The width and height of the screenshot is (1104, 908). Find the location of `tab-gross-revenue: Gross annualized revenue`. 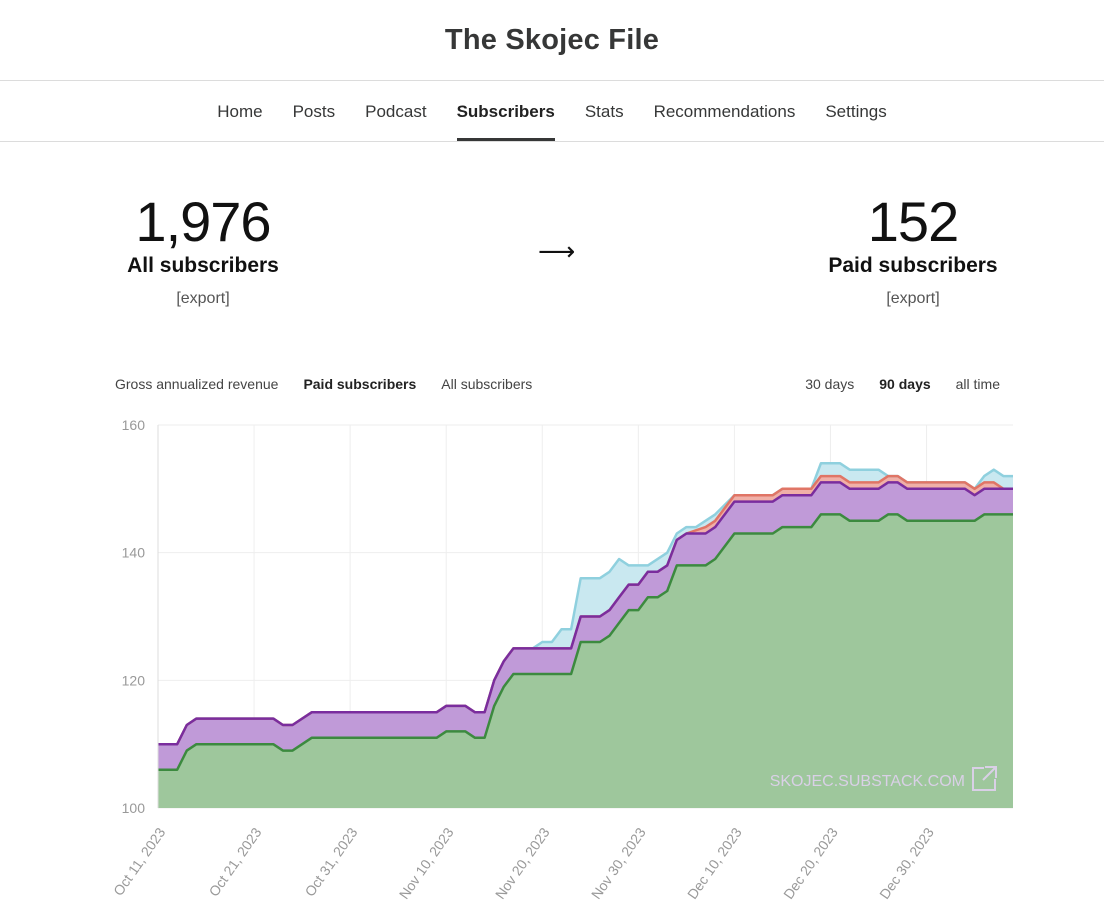

tab-gross-revenue: Gross annualized revenue is located at coordinates (197, 384).